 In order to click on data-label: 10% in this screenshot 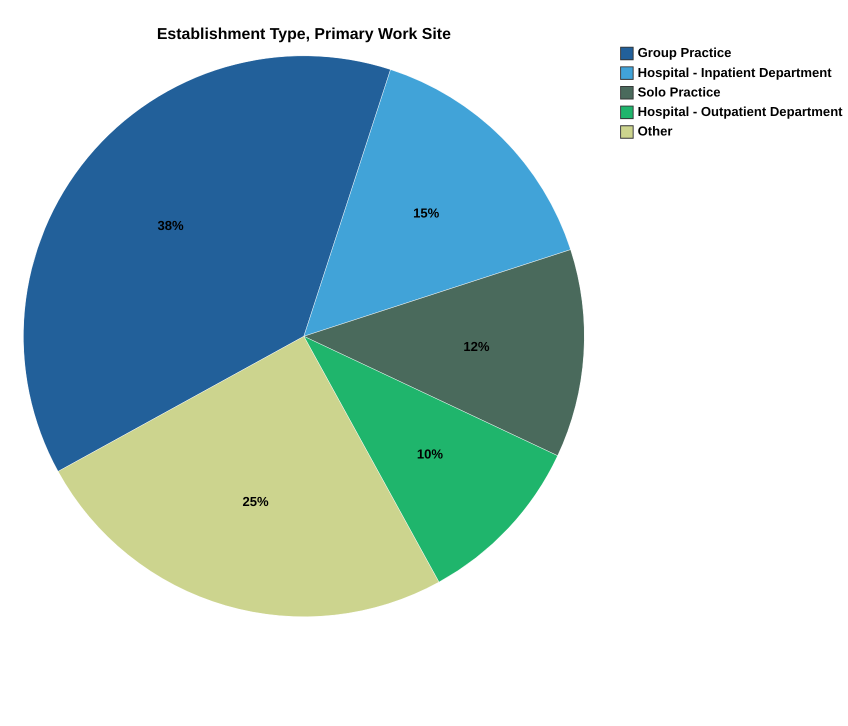, I will do `click(430, 454)`.